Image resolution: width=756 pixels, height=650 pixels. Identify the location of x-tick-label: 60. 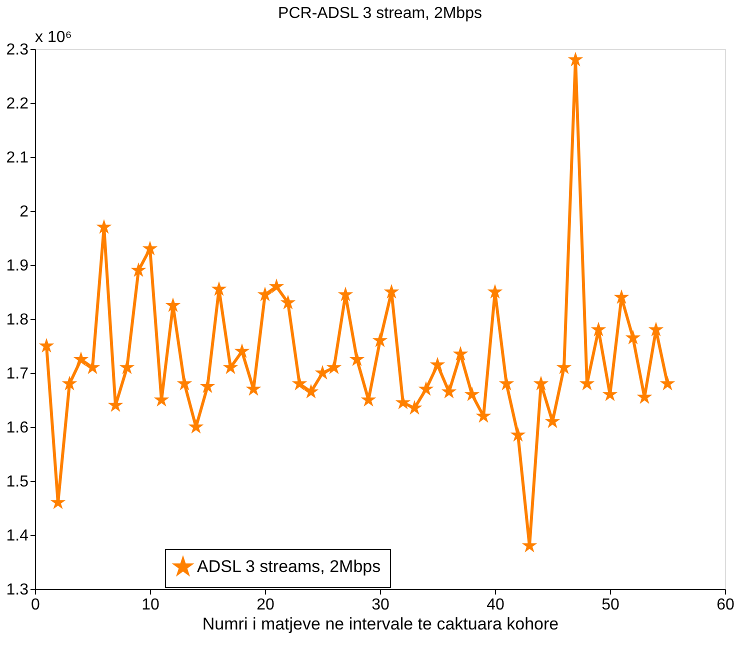
(725, 605).